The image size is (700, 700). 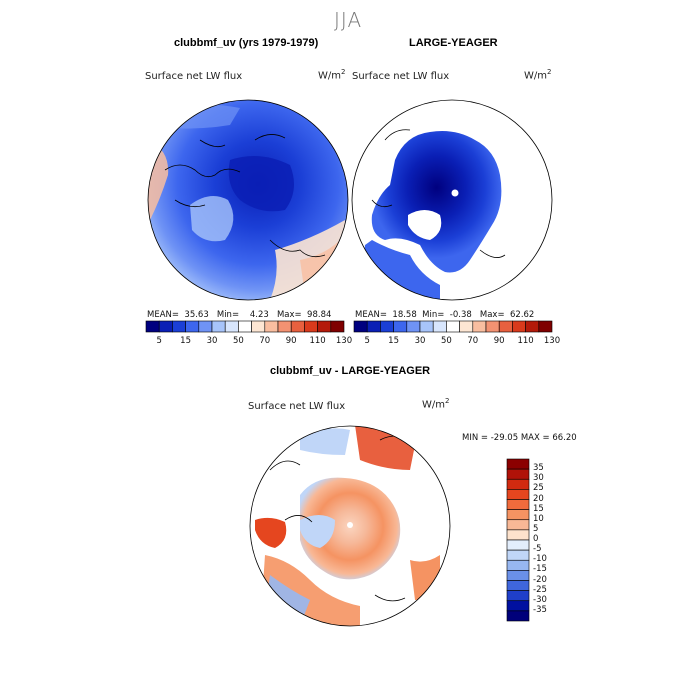 I want to click on colorbar-tick-label: -35, so click(x=540, y=609).